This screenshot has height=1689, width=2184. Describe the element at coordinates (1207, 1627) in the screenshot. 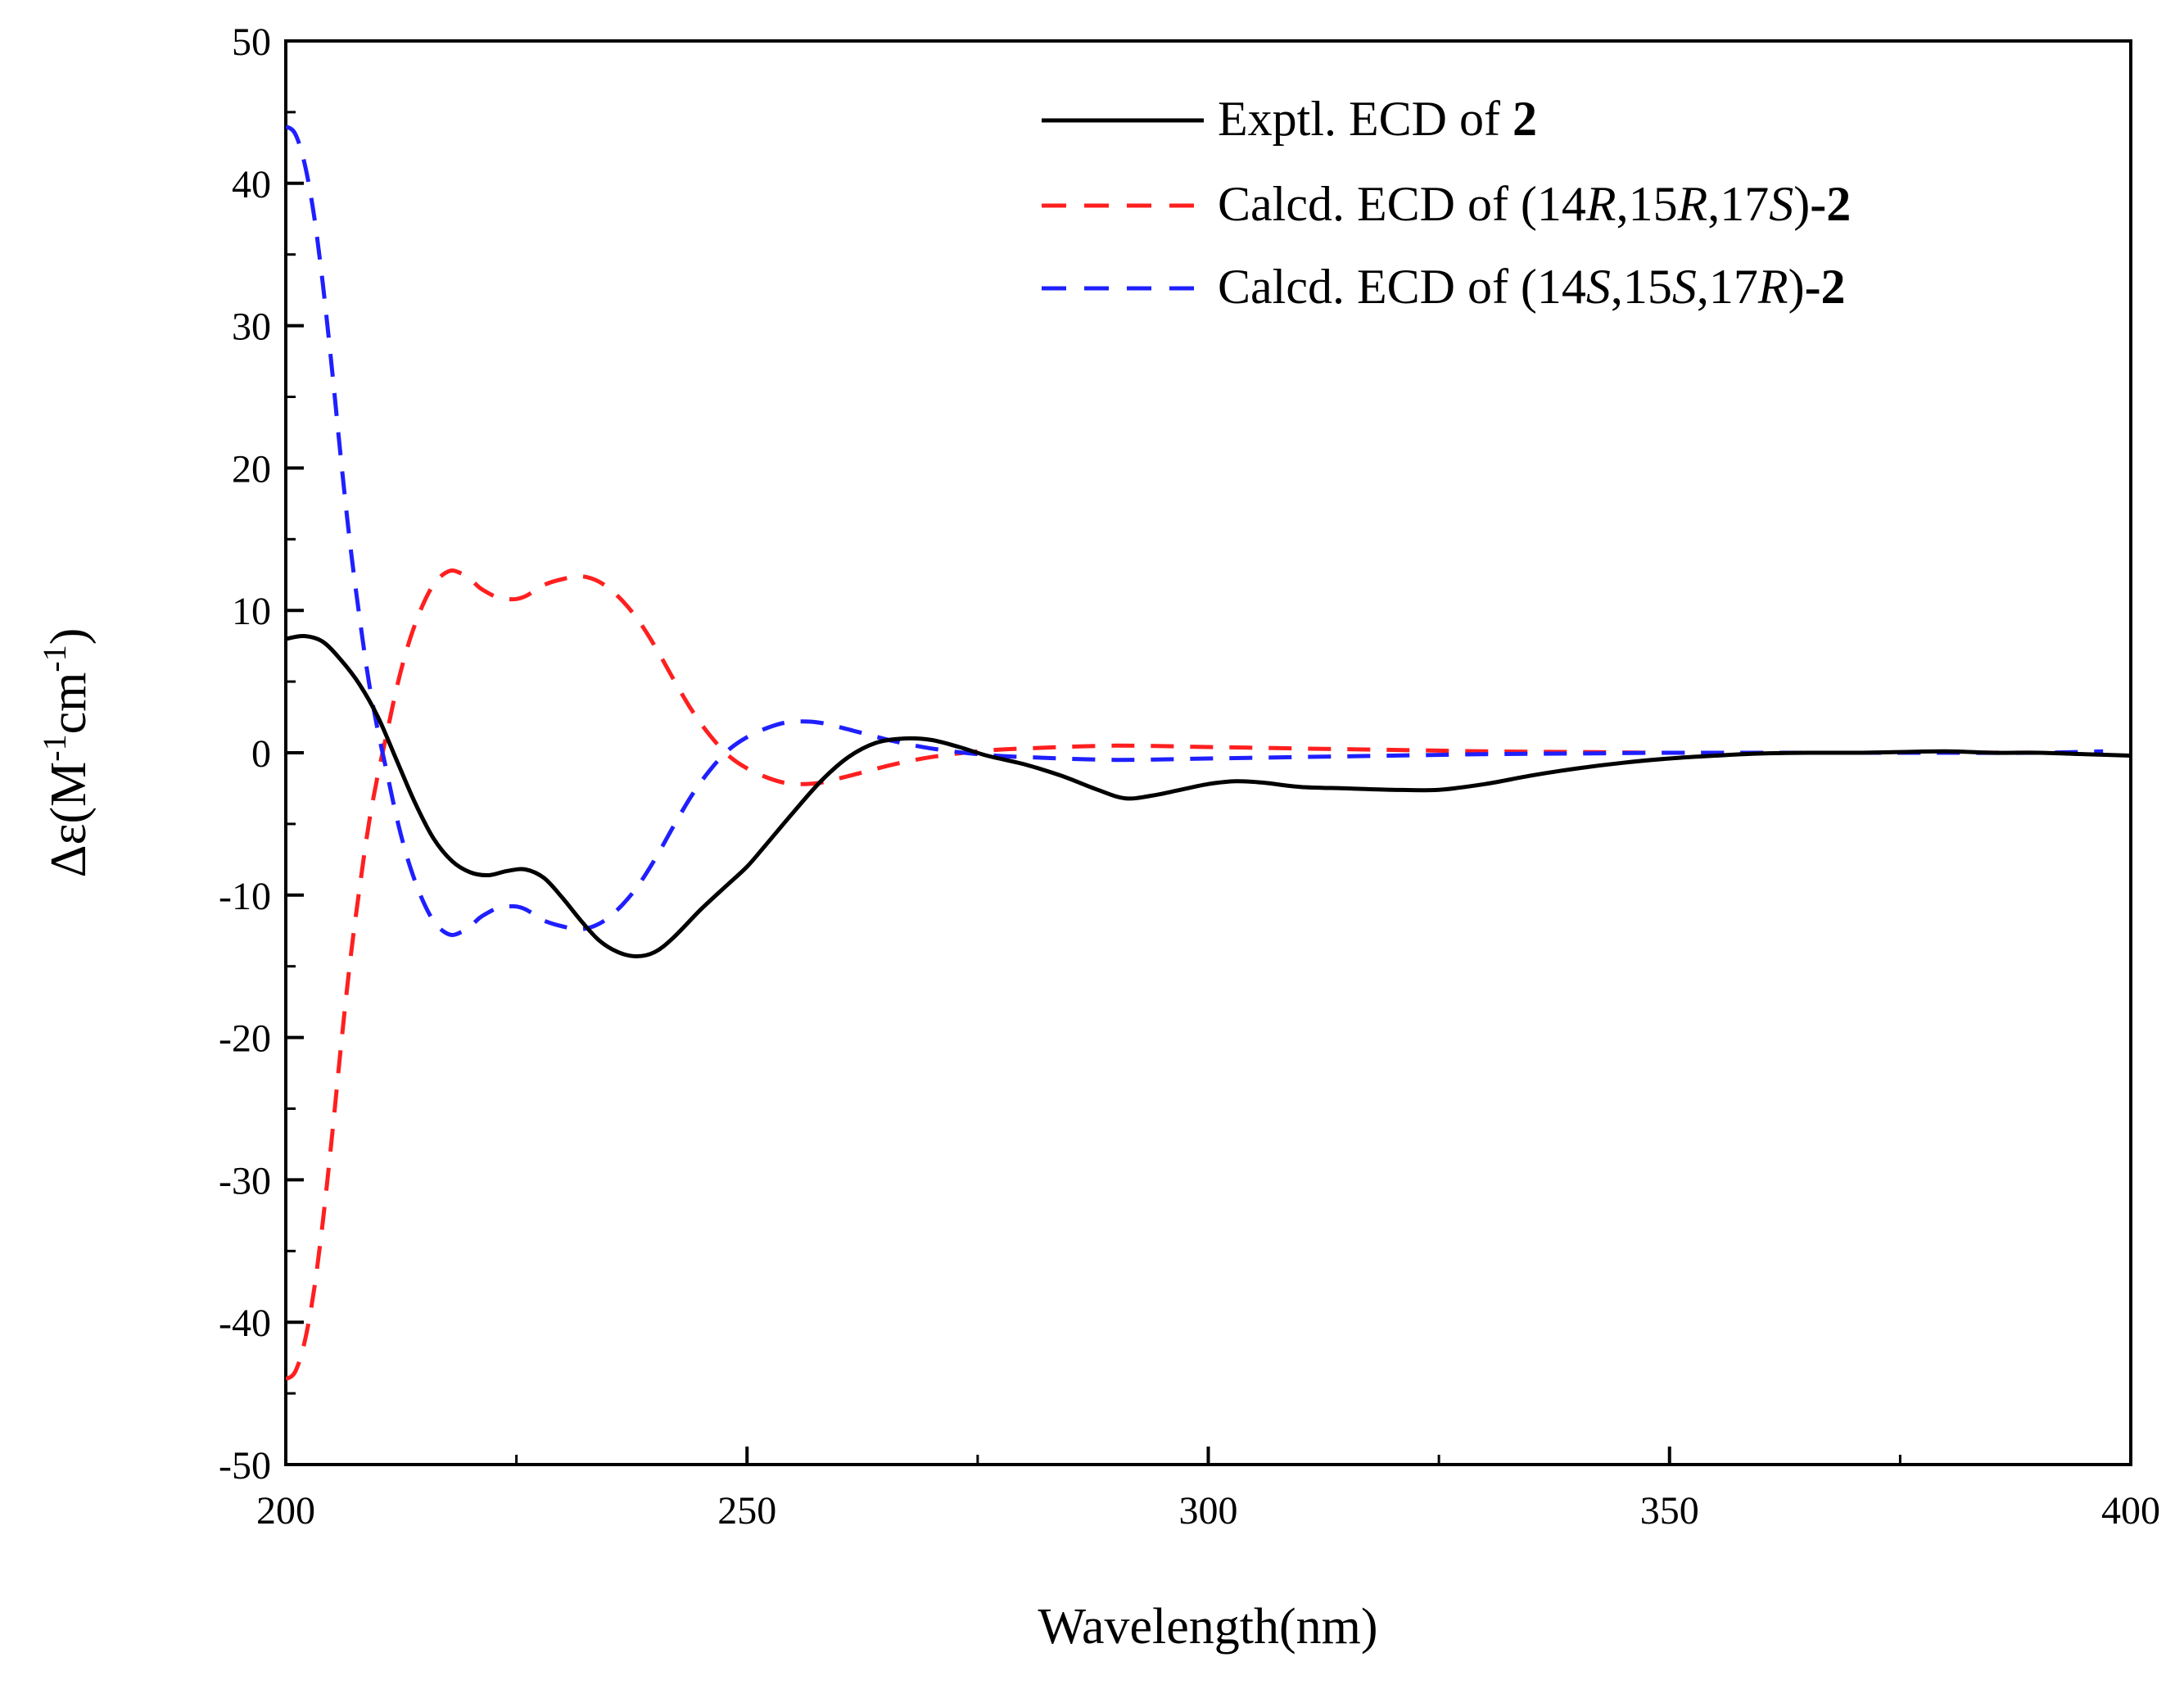

I see `x-axis-title: Wavelength(nm)` at that location.